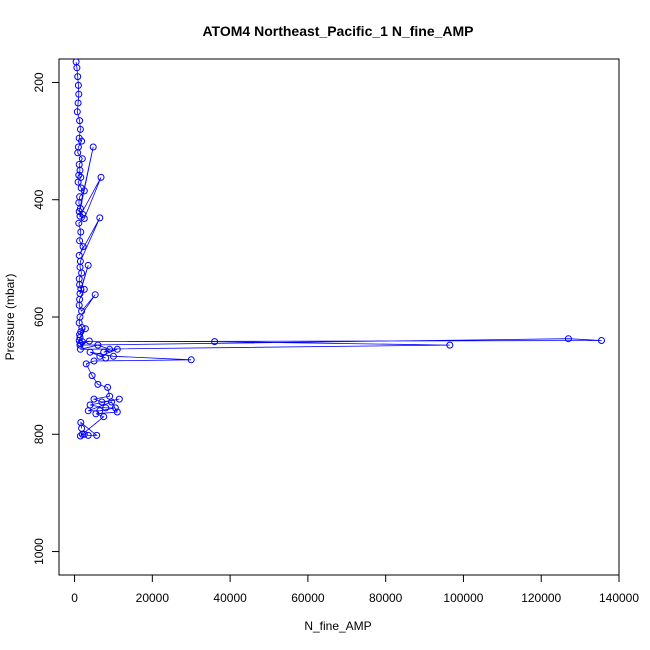 The height and width of the screenshot is (650, 650). What do you see at coordinates (39, 199) in the screenshot?
I see `y-tick-label: 400` at bounding box center [39, 199].